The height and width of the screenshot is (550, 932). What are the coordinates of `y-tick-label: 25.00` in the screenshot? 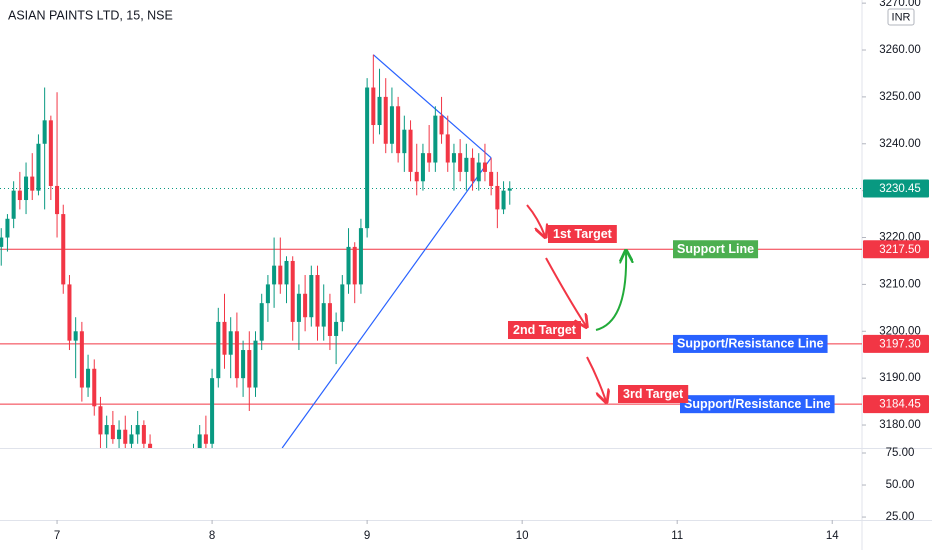 It's located at (900, 517).